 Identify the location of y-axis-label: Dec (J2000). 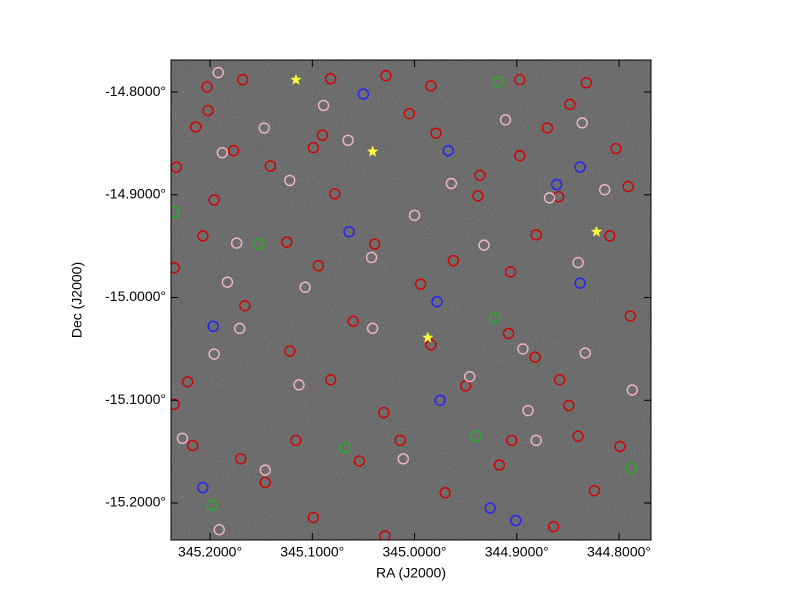
(77, 300).